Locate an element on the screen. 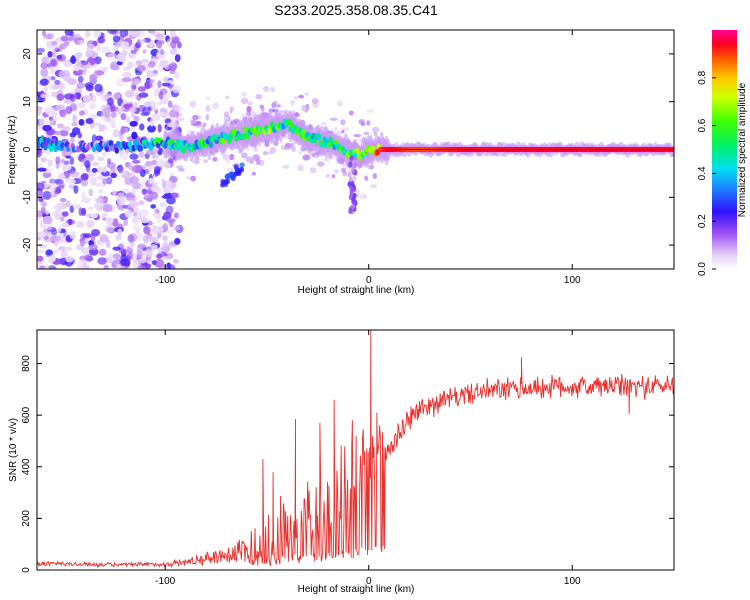 This screenshot has width=750, height=600. y-tick-label: 10 is located at coordinates (27, 102).